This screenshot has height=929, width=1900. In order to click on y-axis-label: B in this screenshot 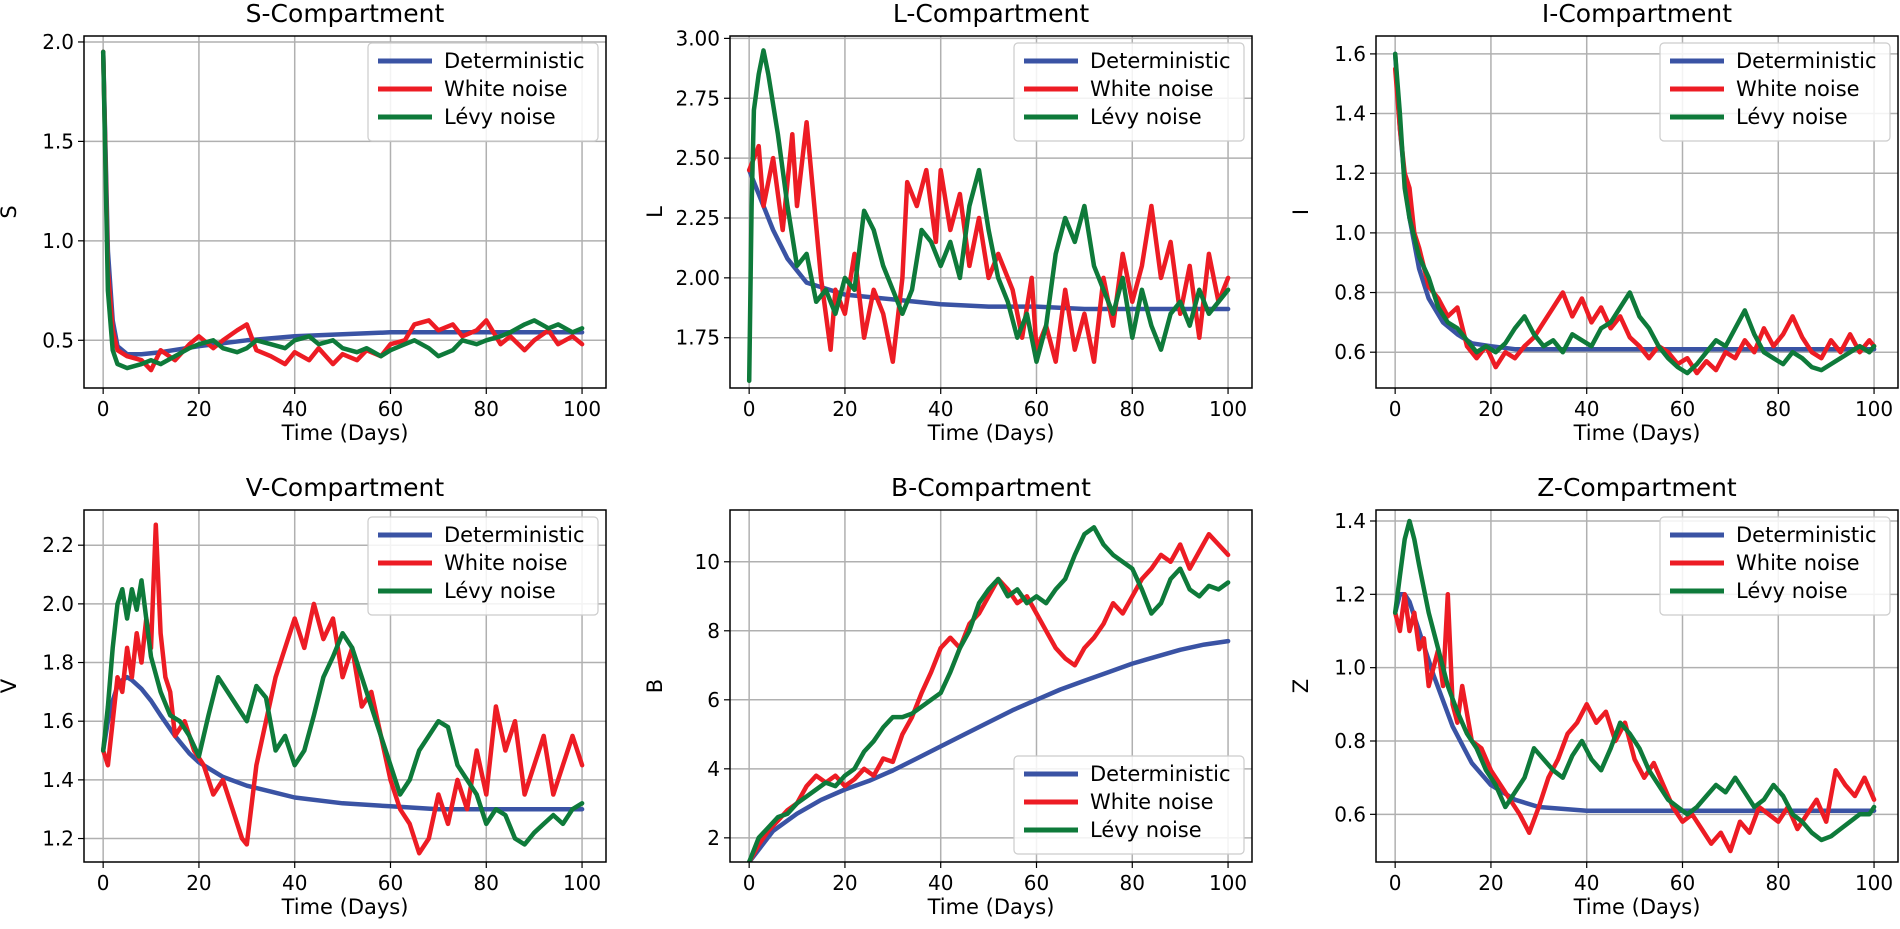, I will do `click(655, 686)`.